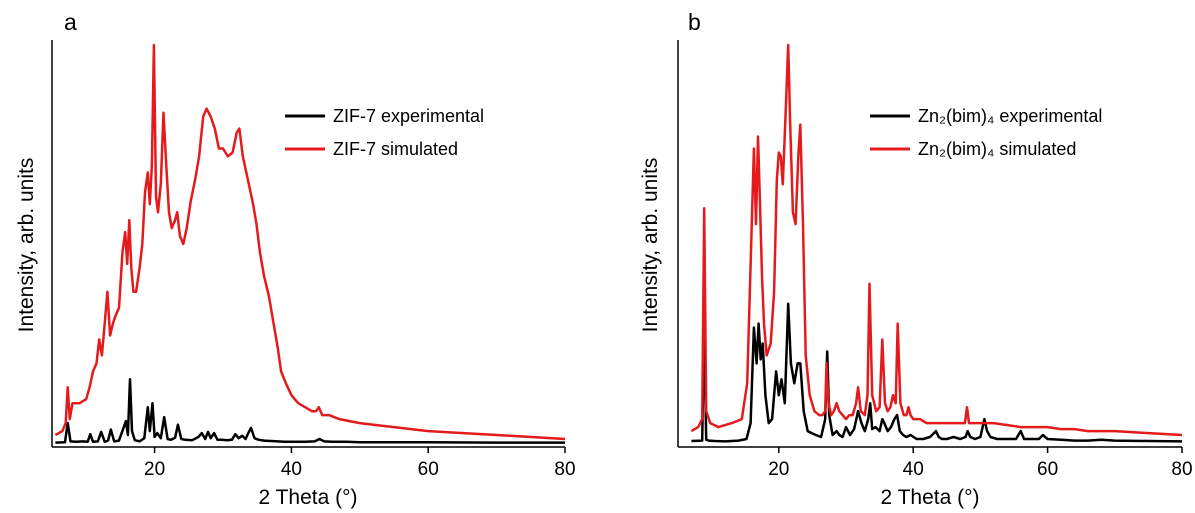  I want to click on panel-b-label: b, so click(694, 22).